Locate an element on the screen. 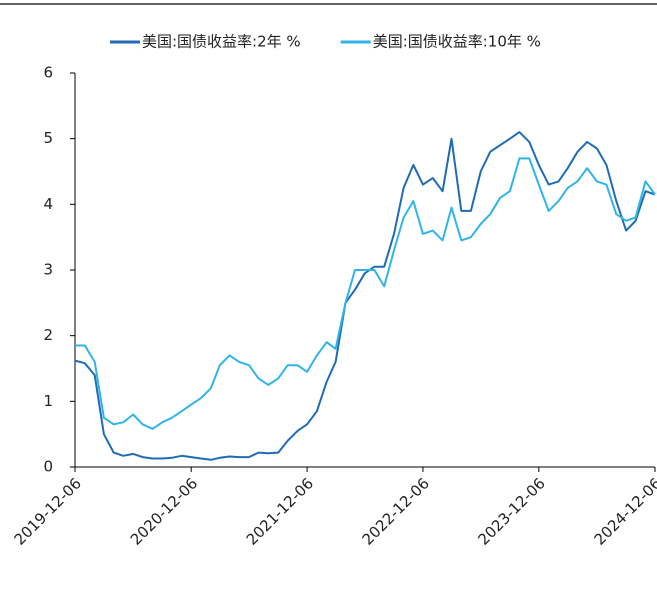 The height and width of the screenshot is (590, 657). x-tick-label: 2019-12-06 is located at coordinates (48, 511).